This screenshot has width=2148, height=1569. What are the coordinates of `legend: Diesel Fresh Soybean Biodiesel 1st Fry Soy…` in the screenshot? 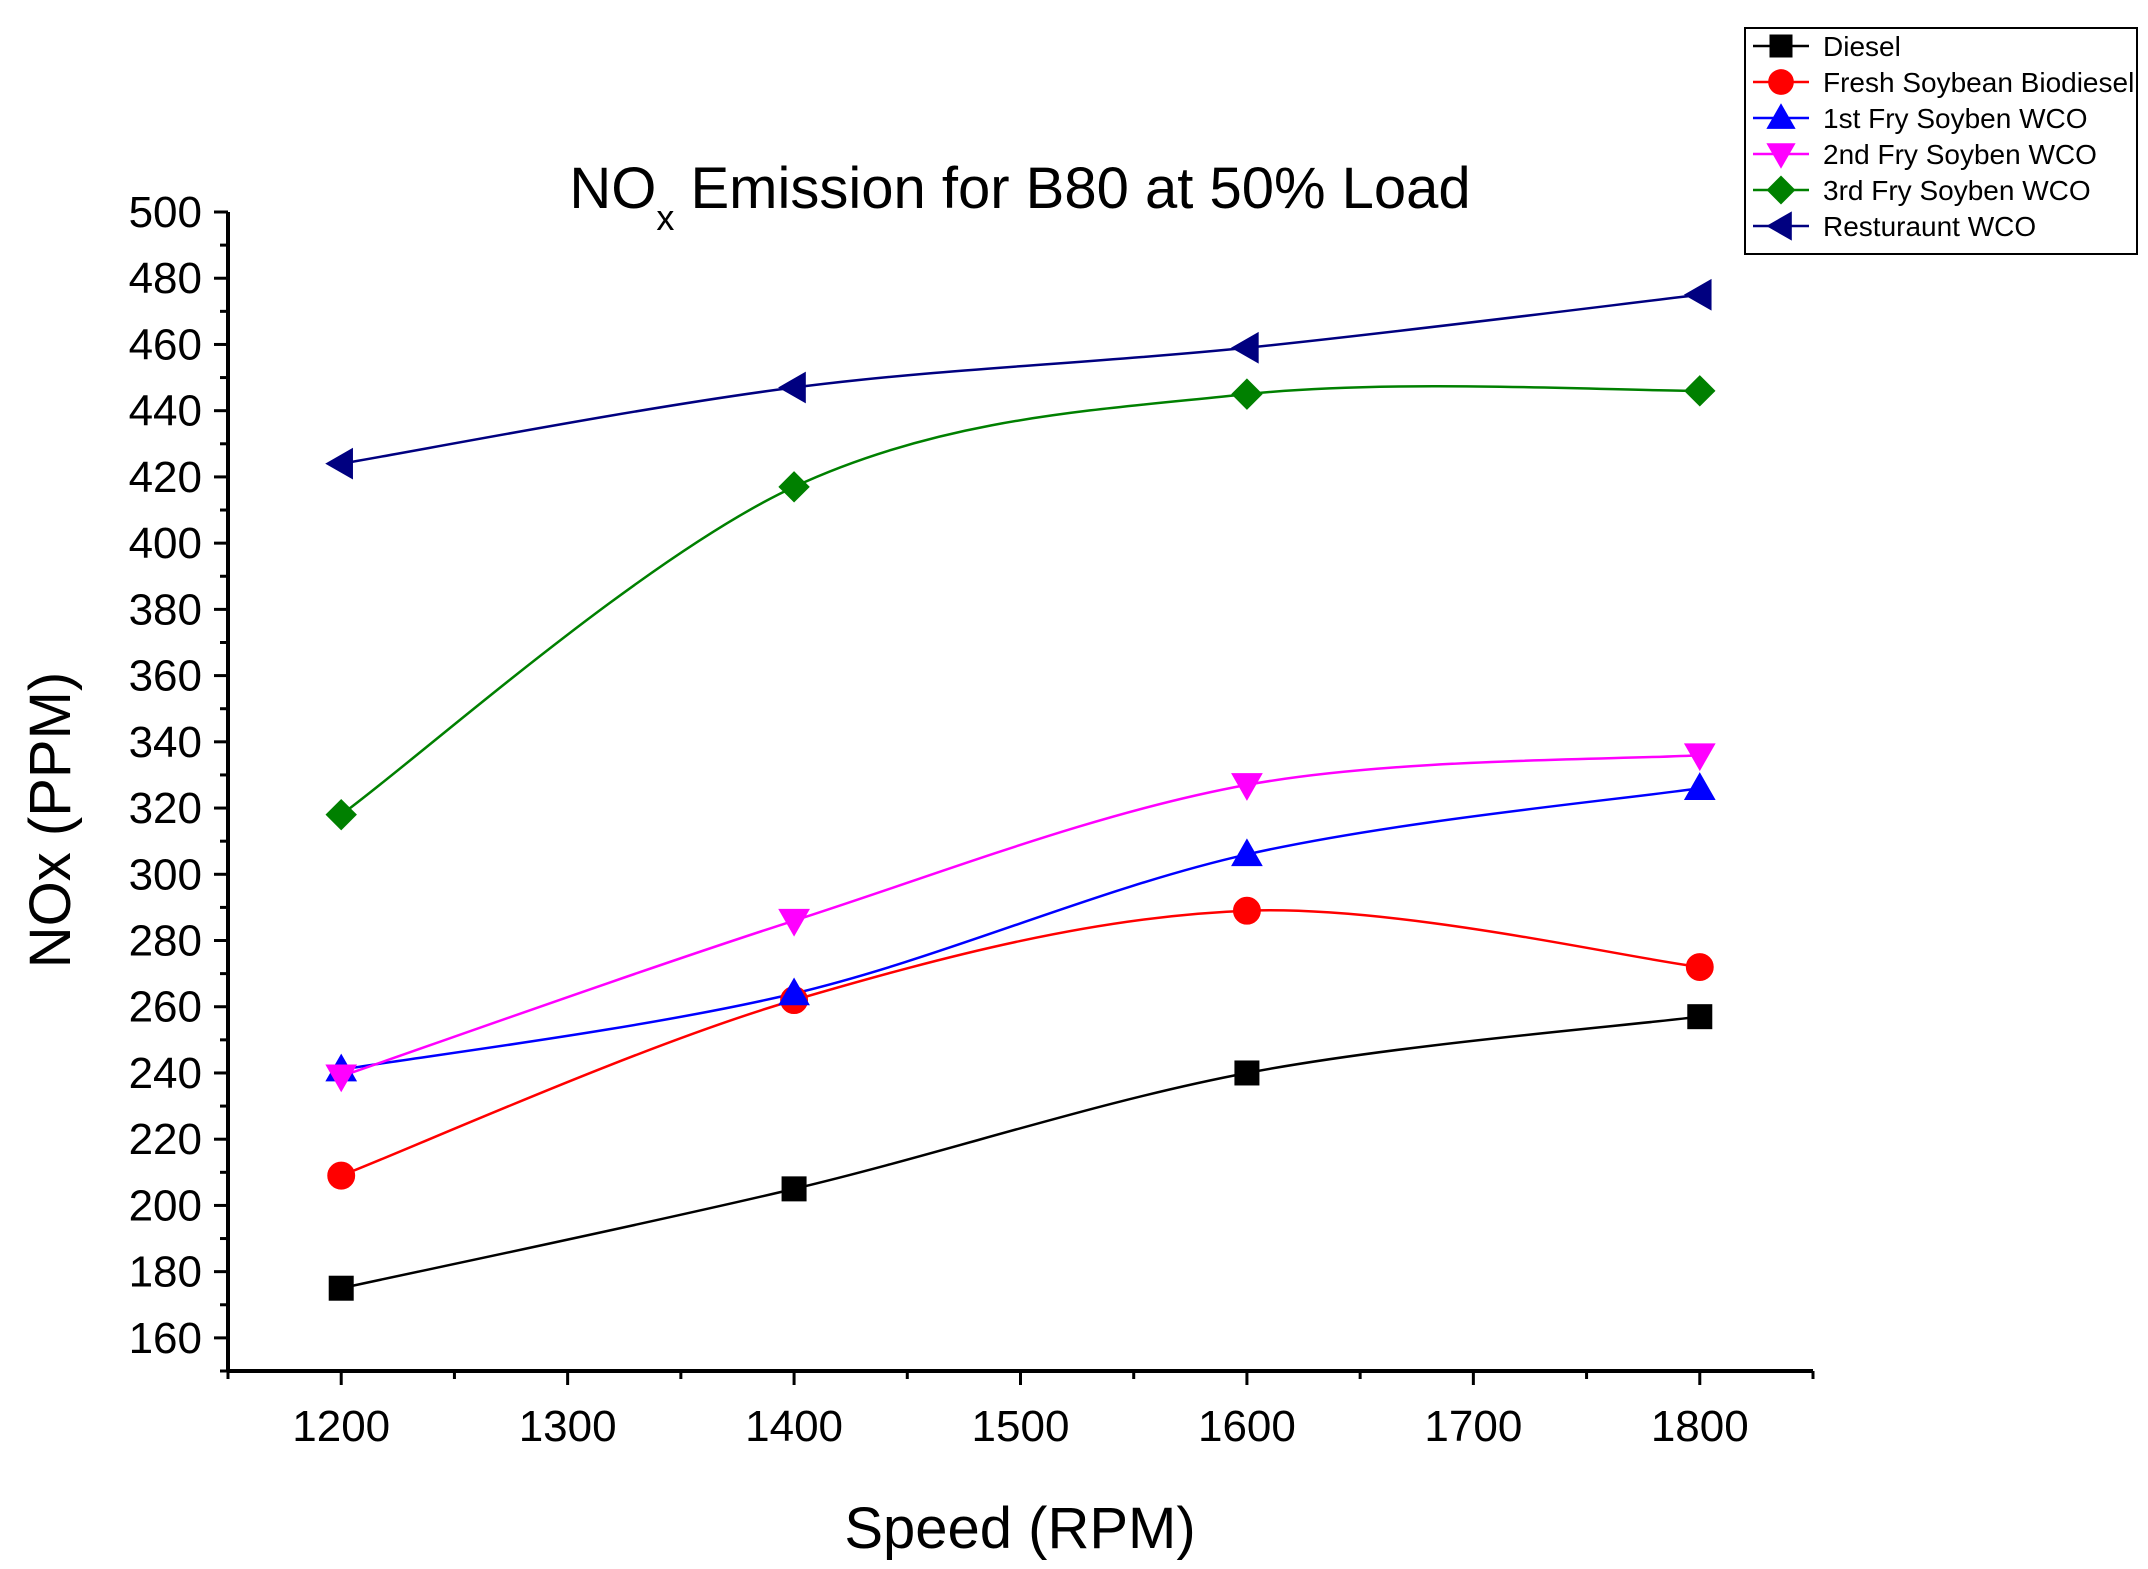 It's located at (1941, 141).